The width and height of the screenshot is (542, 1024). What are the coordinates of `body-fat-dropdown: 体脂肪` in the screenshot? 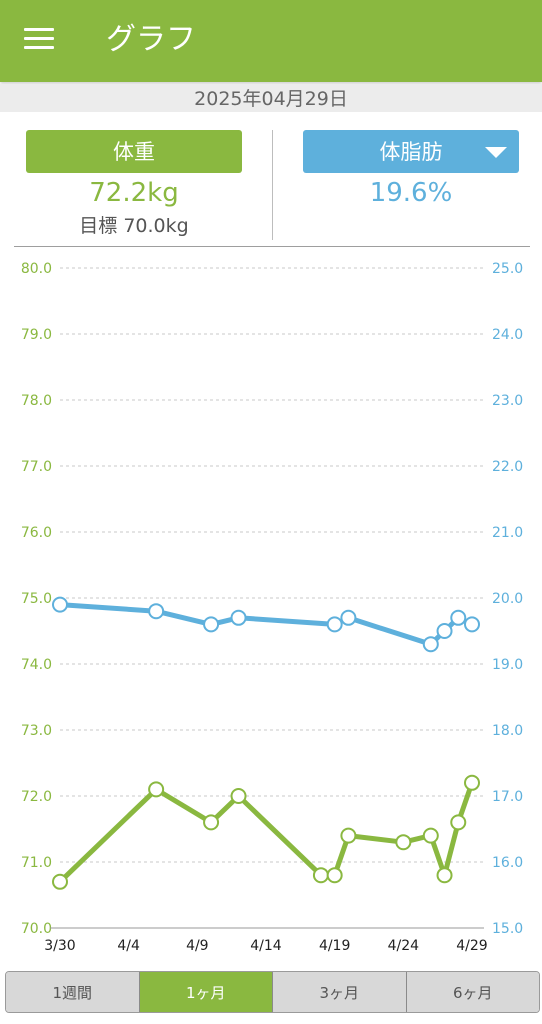 It's located at (411, 151).